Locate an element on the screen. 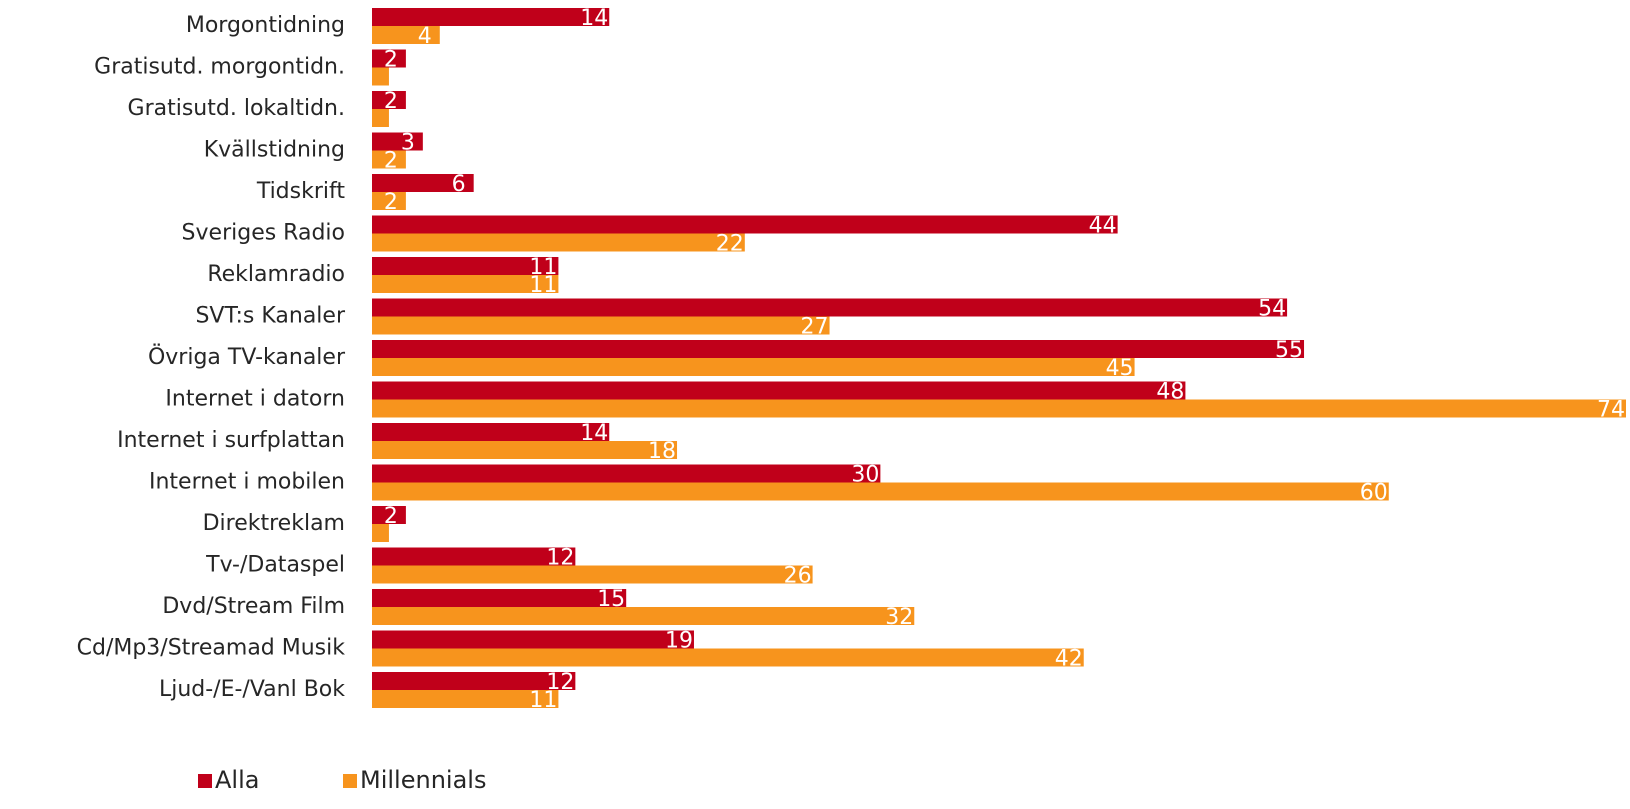  category-label: Övriga TV-kanaler is located at coordinates (247, 357).